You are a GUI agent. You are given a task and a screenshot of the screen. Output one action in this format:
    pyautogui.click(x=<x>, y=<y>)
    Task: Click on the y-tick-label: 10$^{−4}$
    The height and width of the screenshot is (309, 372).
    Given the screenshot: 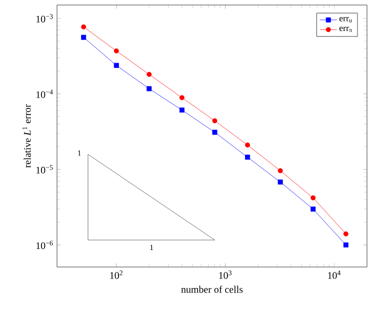 What is the action you would take?
    pyautogui.click(x=44, y=94)
    